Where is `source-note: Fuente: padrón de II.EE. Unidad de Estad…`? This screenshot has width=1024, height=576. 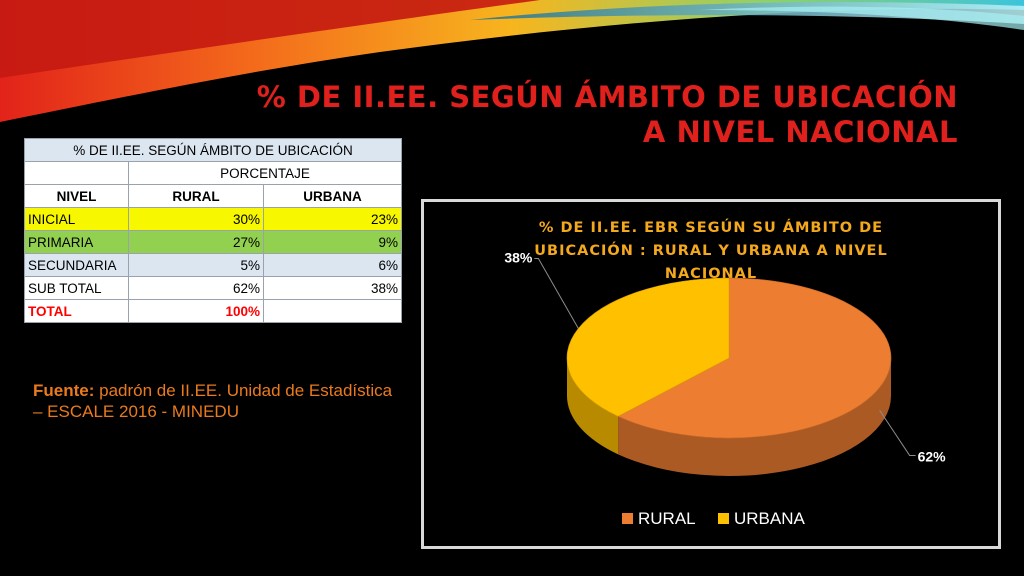
source-note: Fuente: padrón de II.EE. Unidad de Estad… is located at coordinates (213, 401).